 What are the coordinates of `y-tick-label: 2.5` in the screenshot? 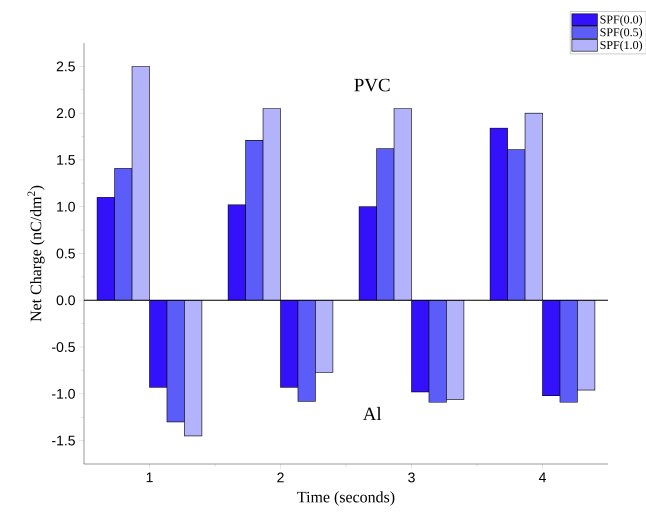 It's located at (65, 66).